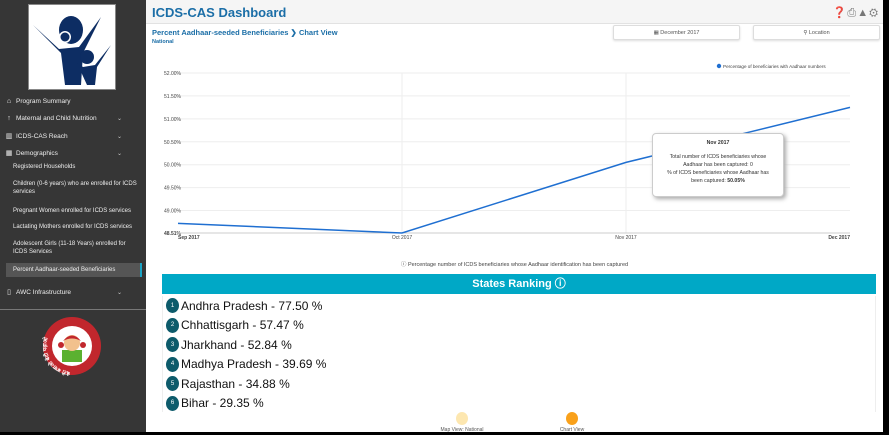 This screenshot has width=889, height=435. Describe the element at coordinates (462, 418) in the screenshot. I see `map-view-dot` at that location.